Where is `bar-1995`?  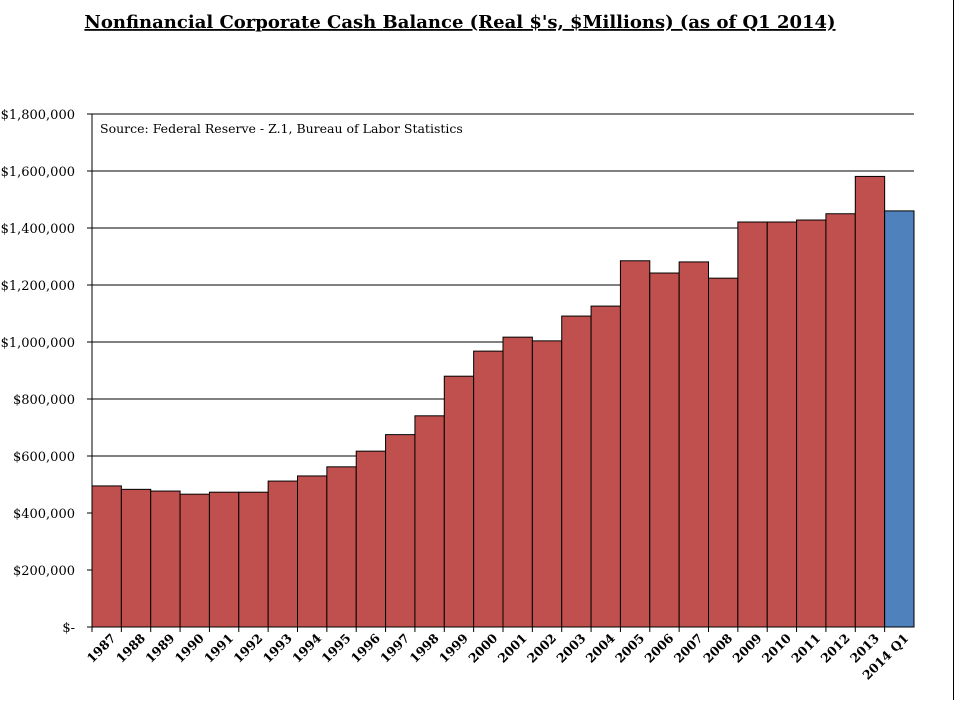 bar-1995 is located at coordinates (341, 547).